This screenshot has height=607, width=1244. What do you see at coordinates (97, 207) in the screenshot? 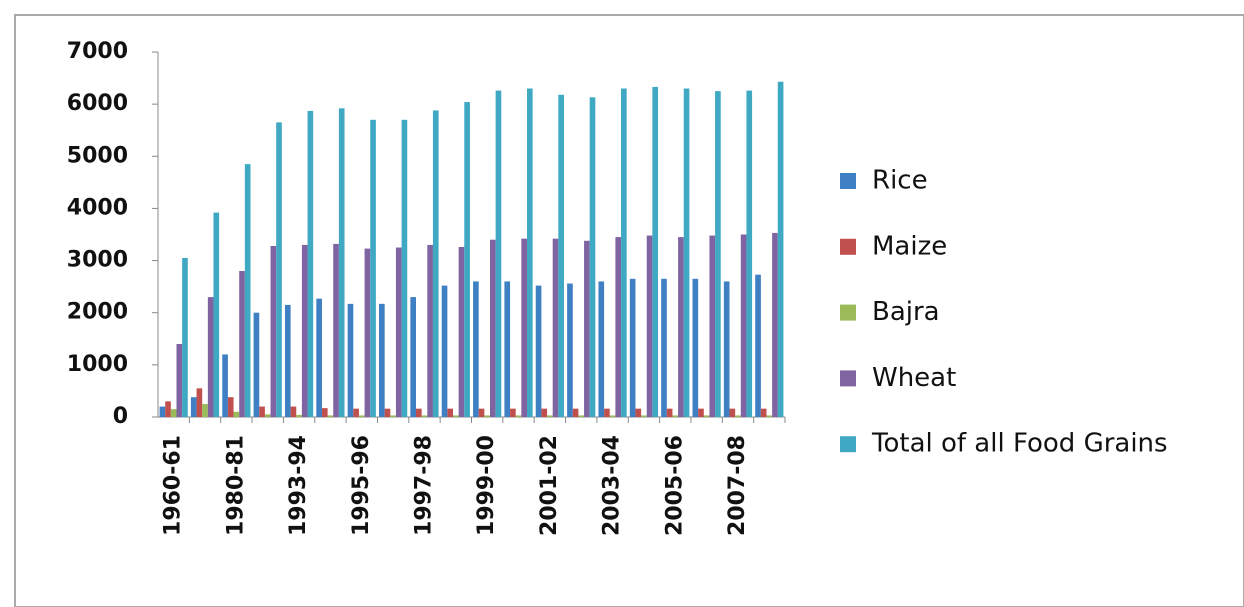
I see `y-tick-label: 4000` at bounding box center [97, 207].